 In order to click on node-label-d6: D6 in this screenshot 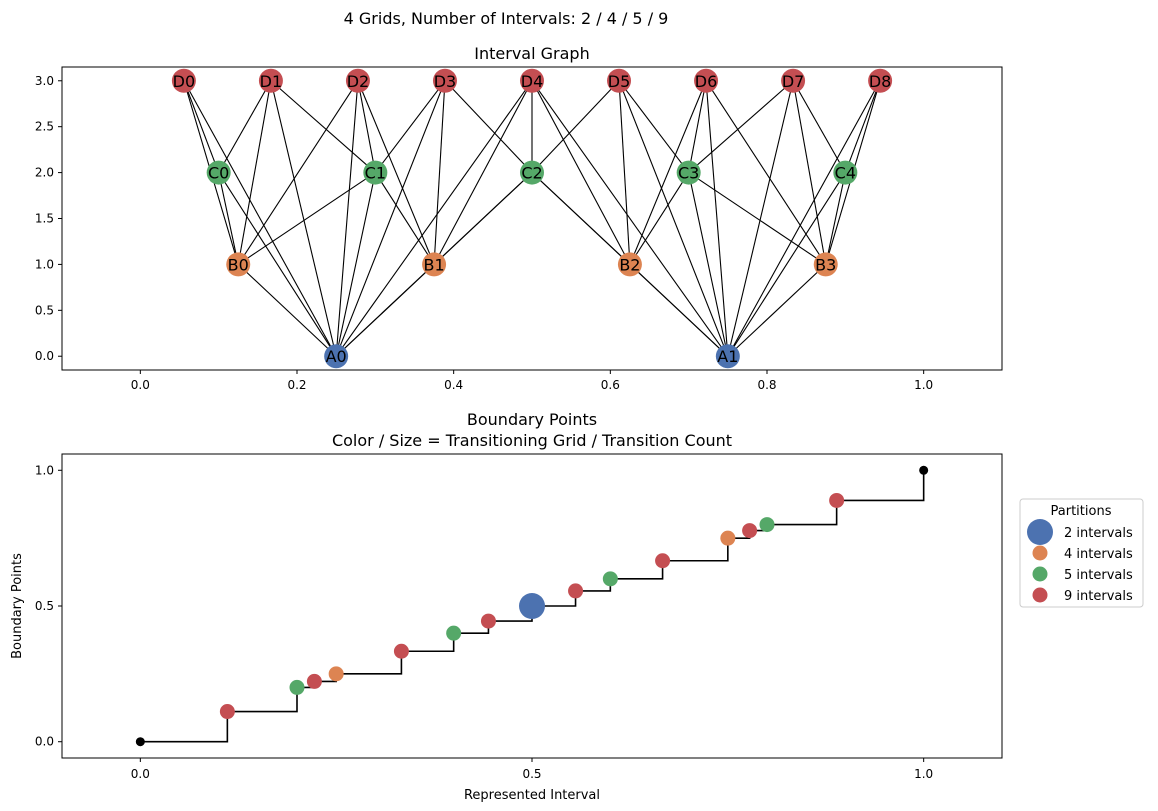, I will do `click(706, 81)`.